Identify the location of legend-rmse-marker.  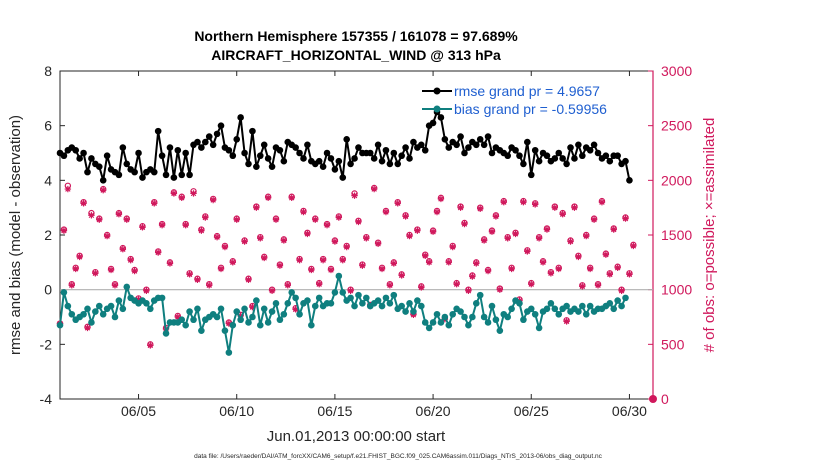
(437, 91).